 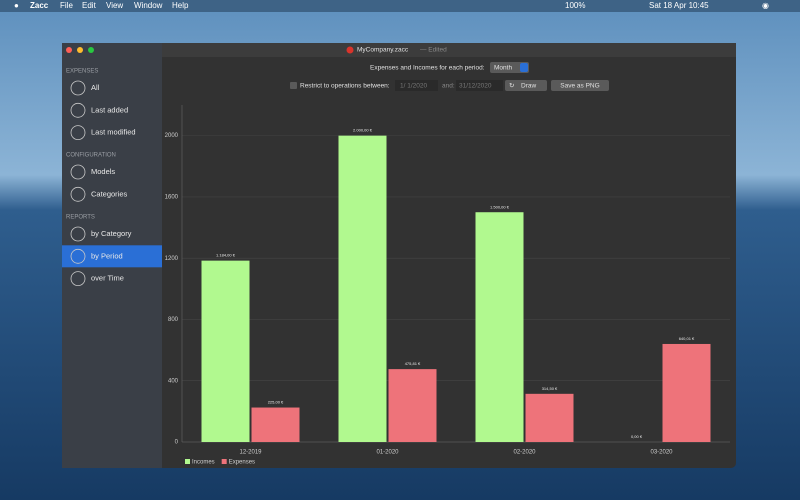 I want to click on menu-item: Edit, so click(x=89, y=5).